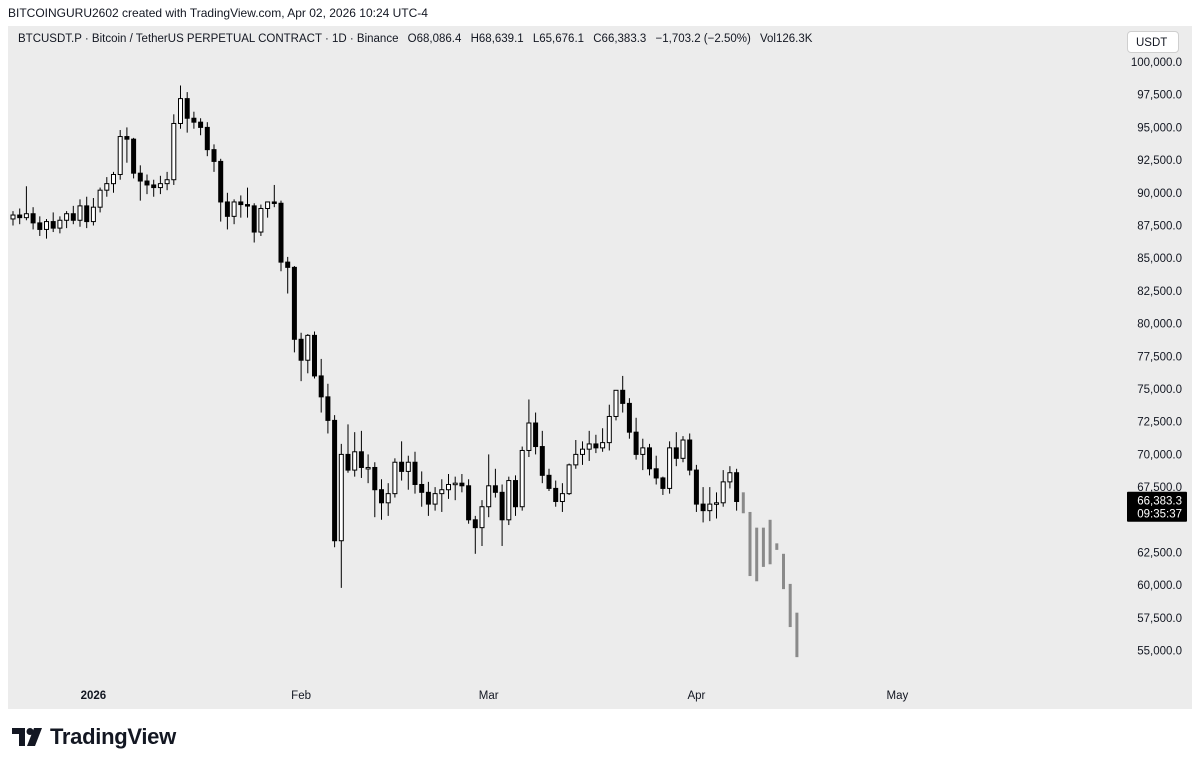 This screenshot has height=765, width=1200. What do you see at coordinates (1159, 423) in the screenshot?
I see `price-tick-label: 72,500.0` at bounding box center [1159, 423].